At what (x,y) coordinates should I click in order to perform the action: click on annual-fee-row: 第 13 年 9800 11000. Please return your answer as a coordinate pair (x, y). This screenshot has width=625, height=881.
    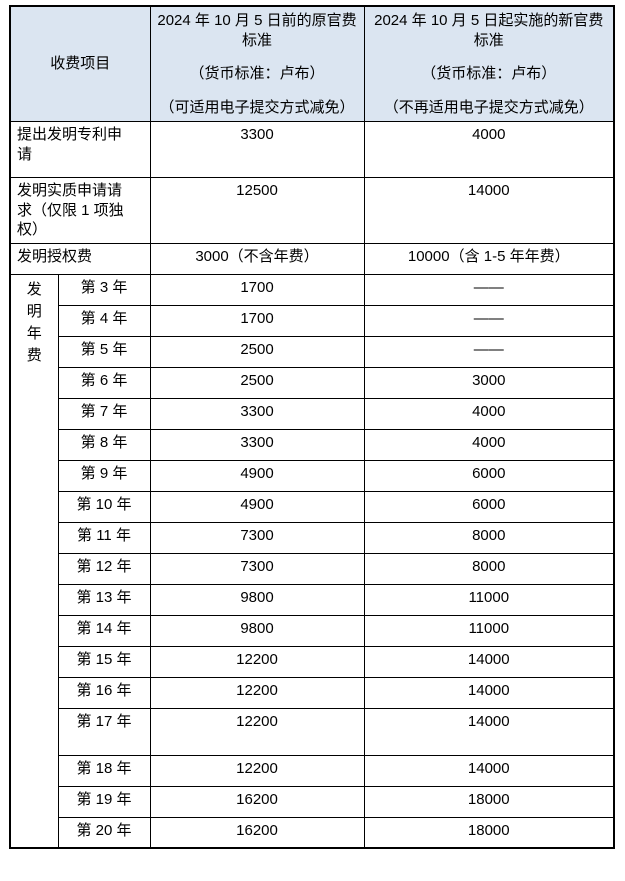
    Looking at the image, I should click on (312, 599).